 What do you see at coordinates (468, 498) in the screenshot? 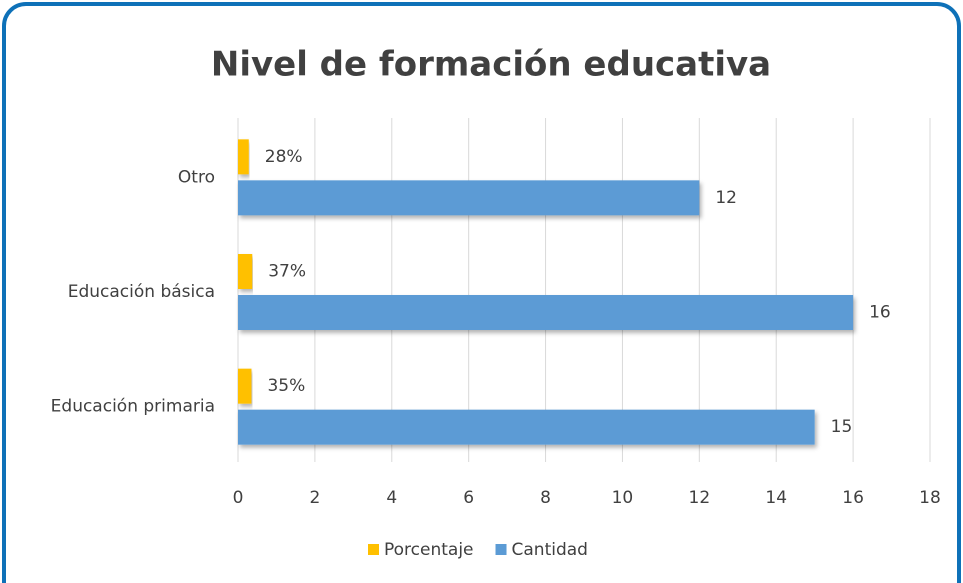
I see `x-tick-label: 6` at bounding box center [468, 498].